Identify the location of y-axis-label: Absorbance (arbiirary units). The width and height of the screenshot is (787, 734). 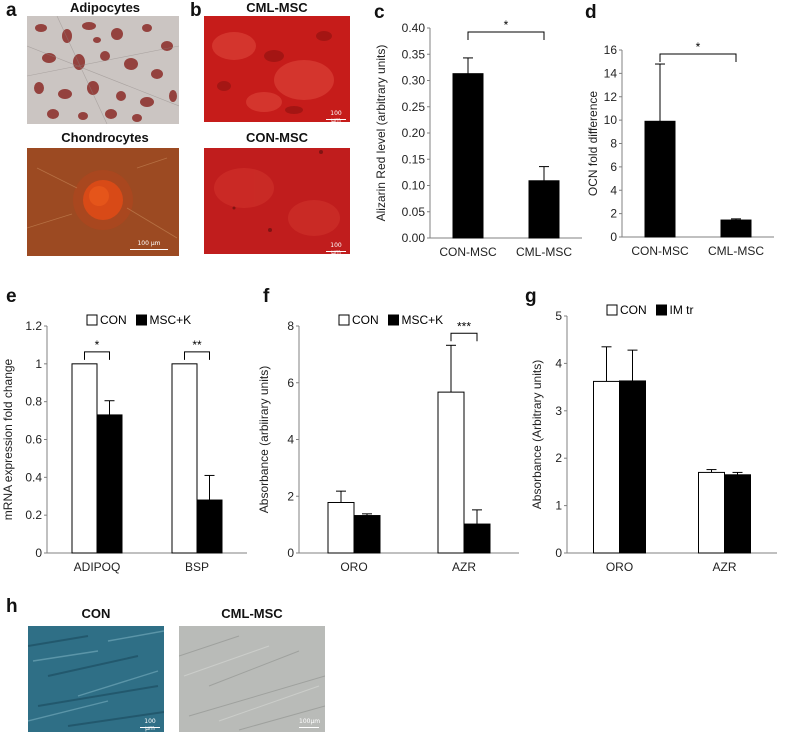
(264, 439).